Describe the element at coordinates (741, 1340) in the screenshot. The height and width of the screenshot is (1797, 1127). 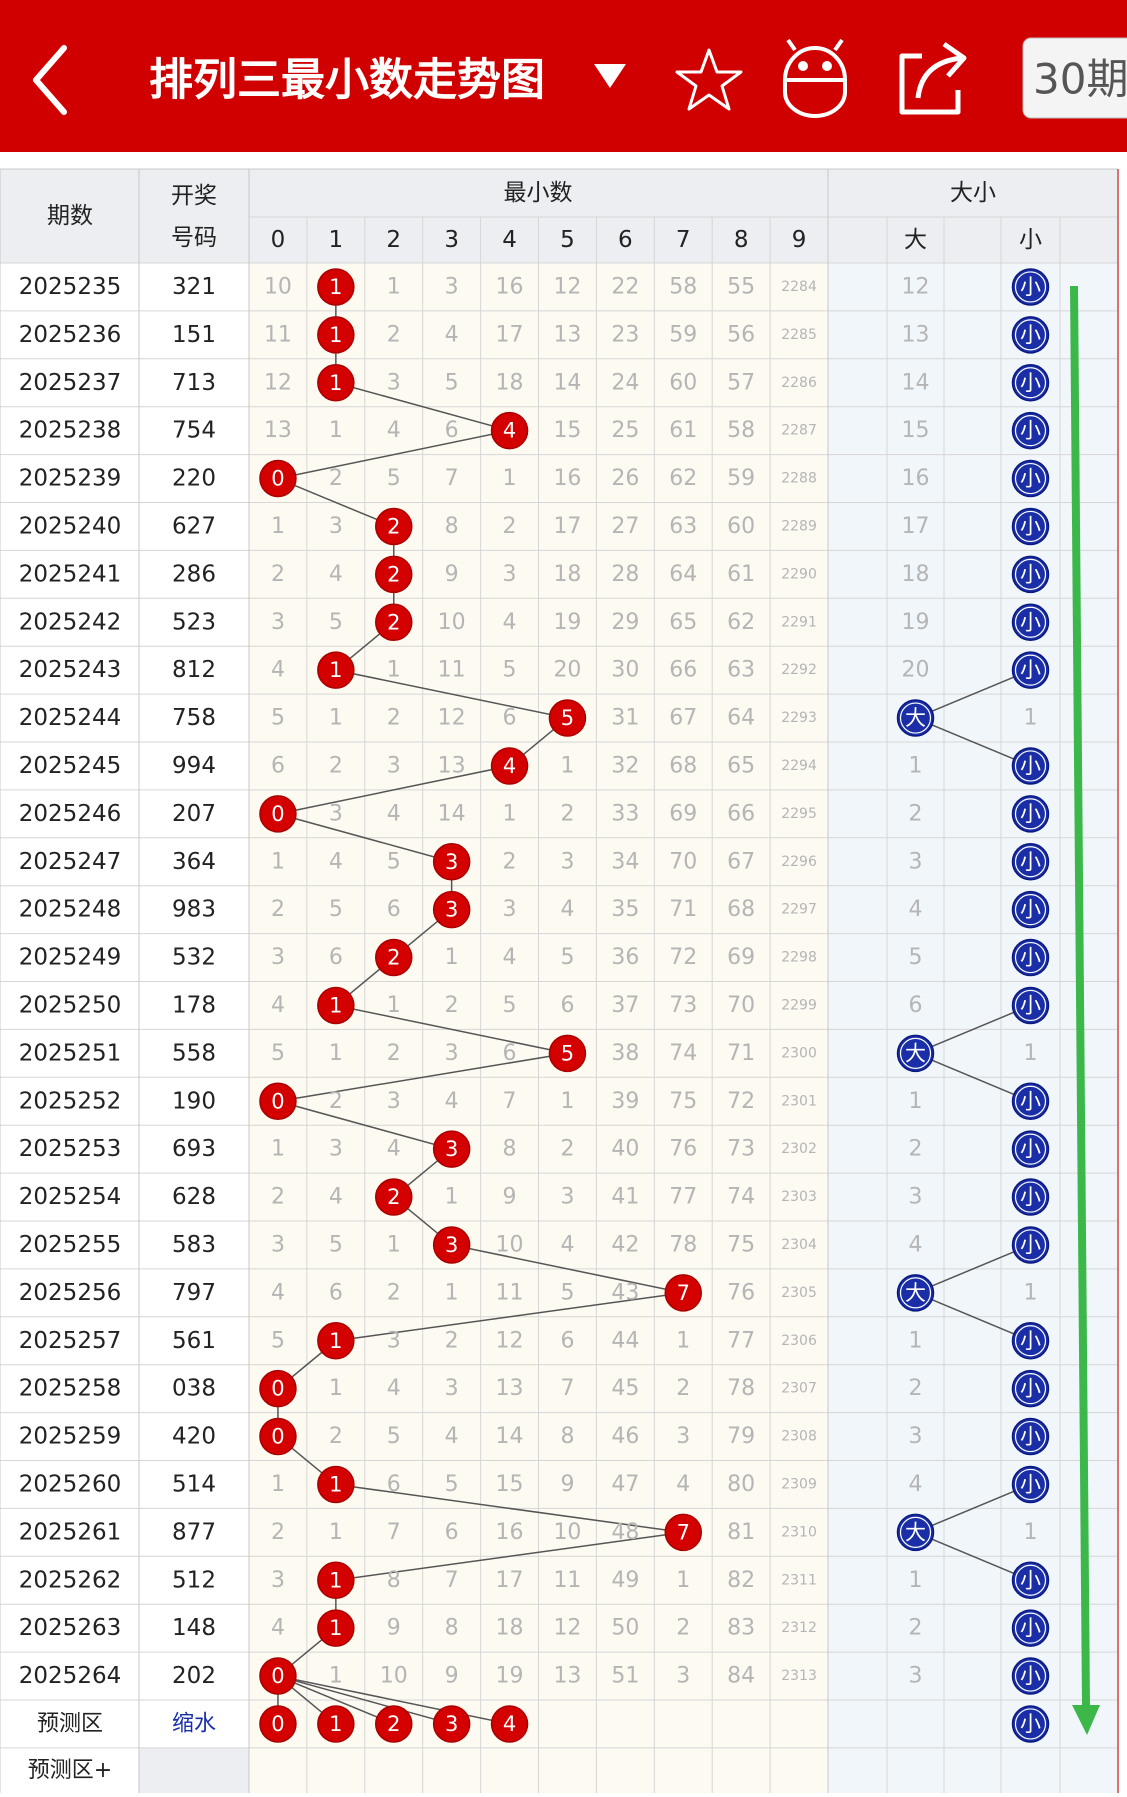
I see `miss-cell: 77` at that location.